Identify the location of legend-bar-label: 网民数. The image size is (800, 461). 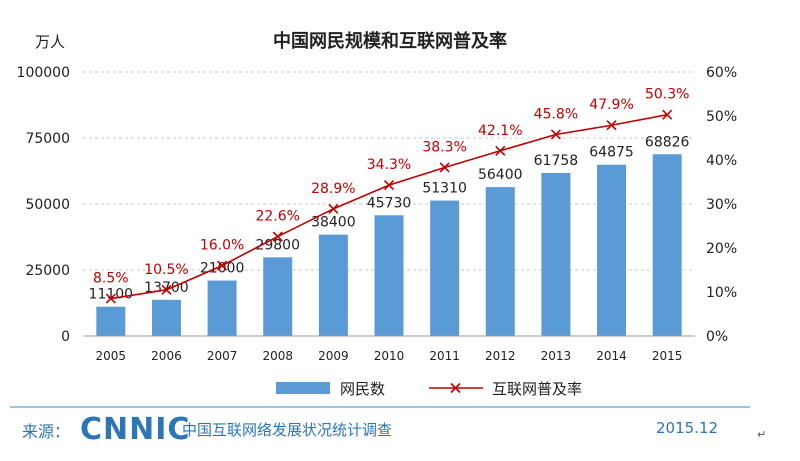
(362, 389).